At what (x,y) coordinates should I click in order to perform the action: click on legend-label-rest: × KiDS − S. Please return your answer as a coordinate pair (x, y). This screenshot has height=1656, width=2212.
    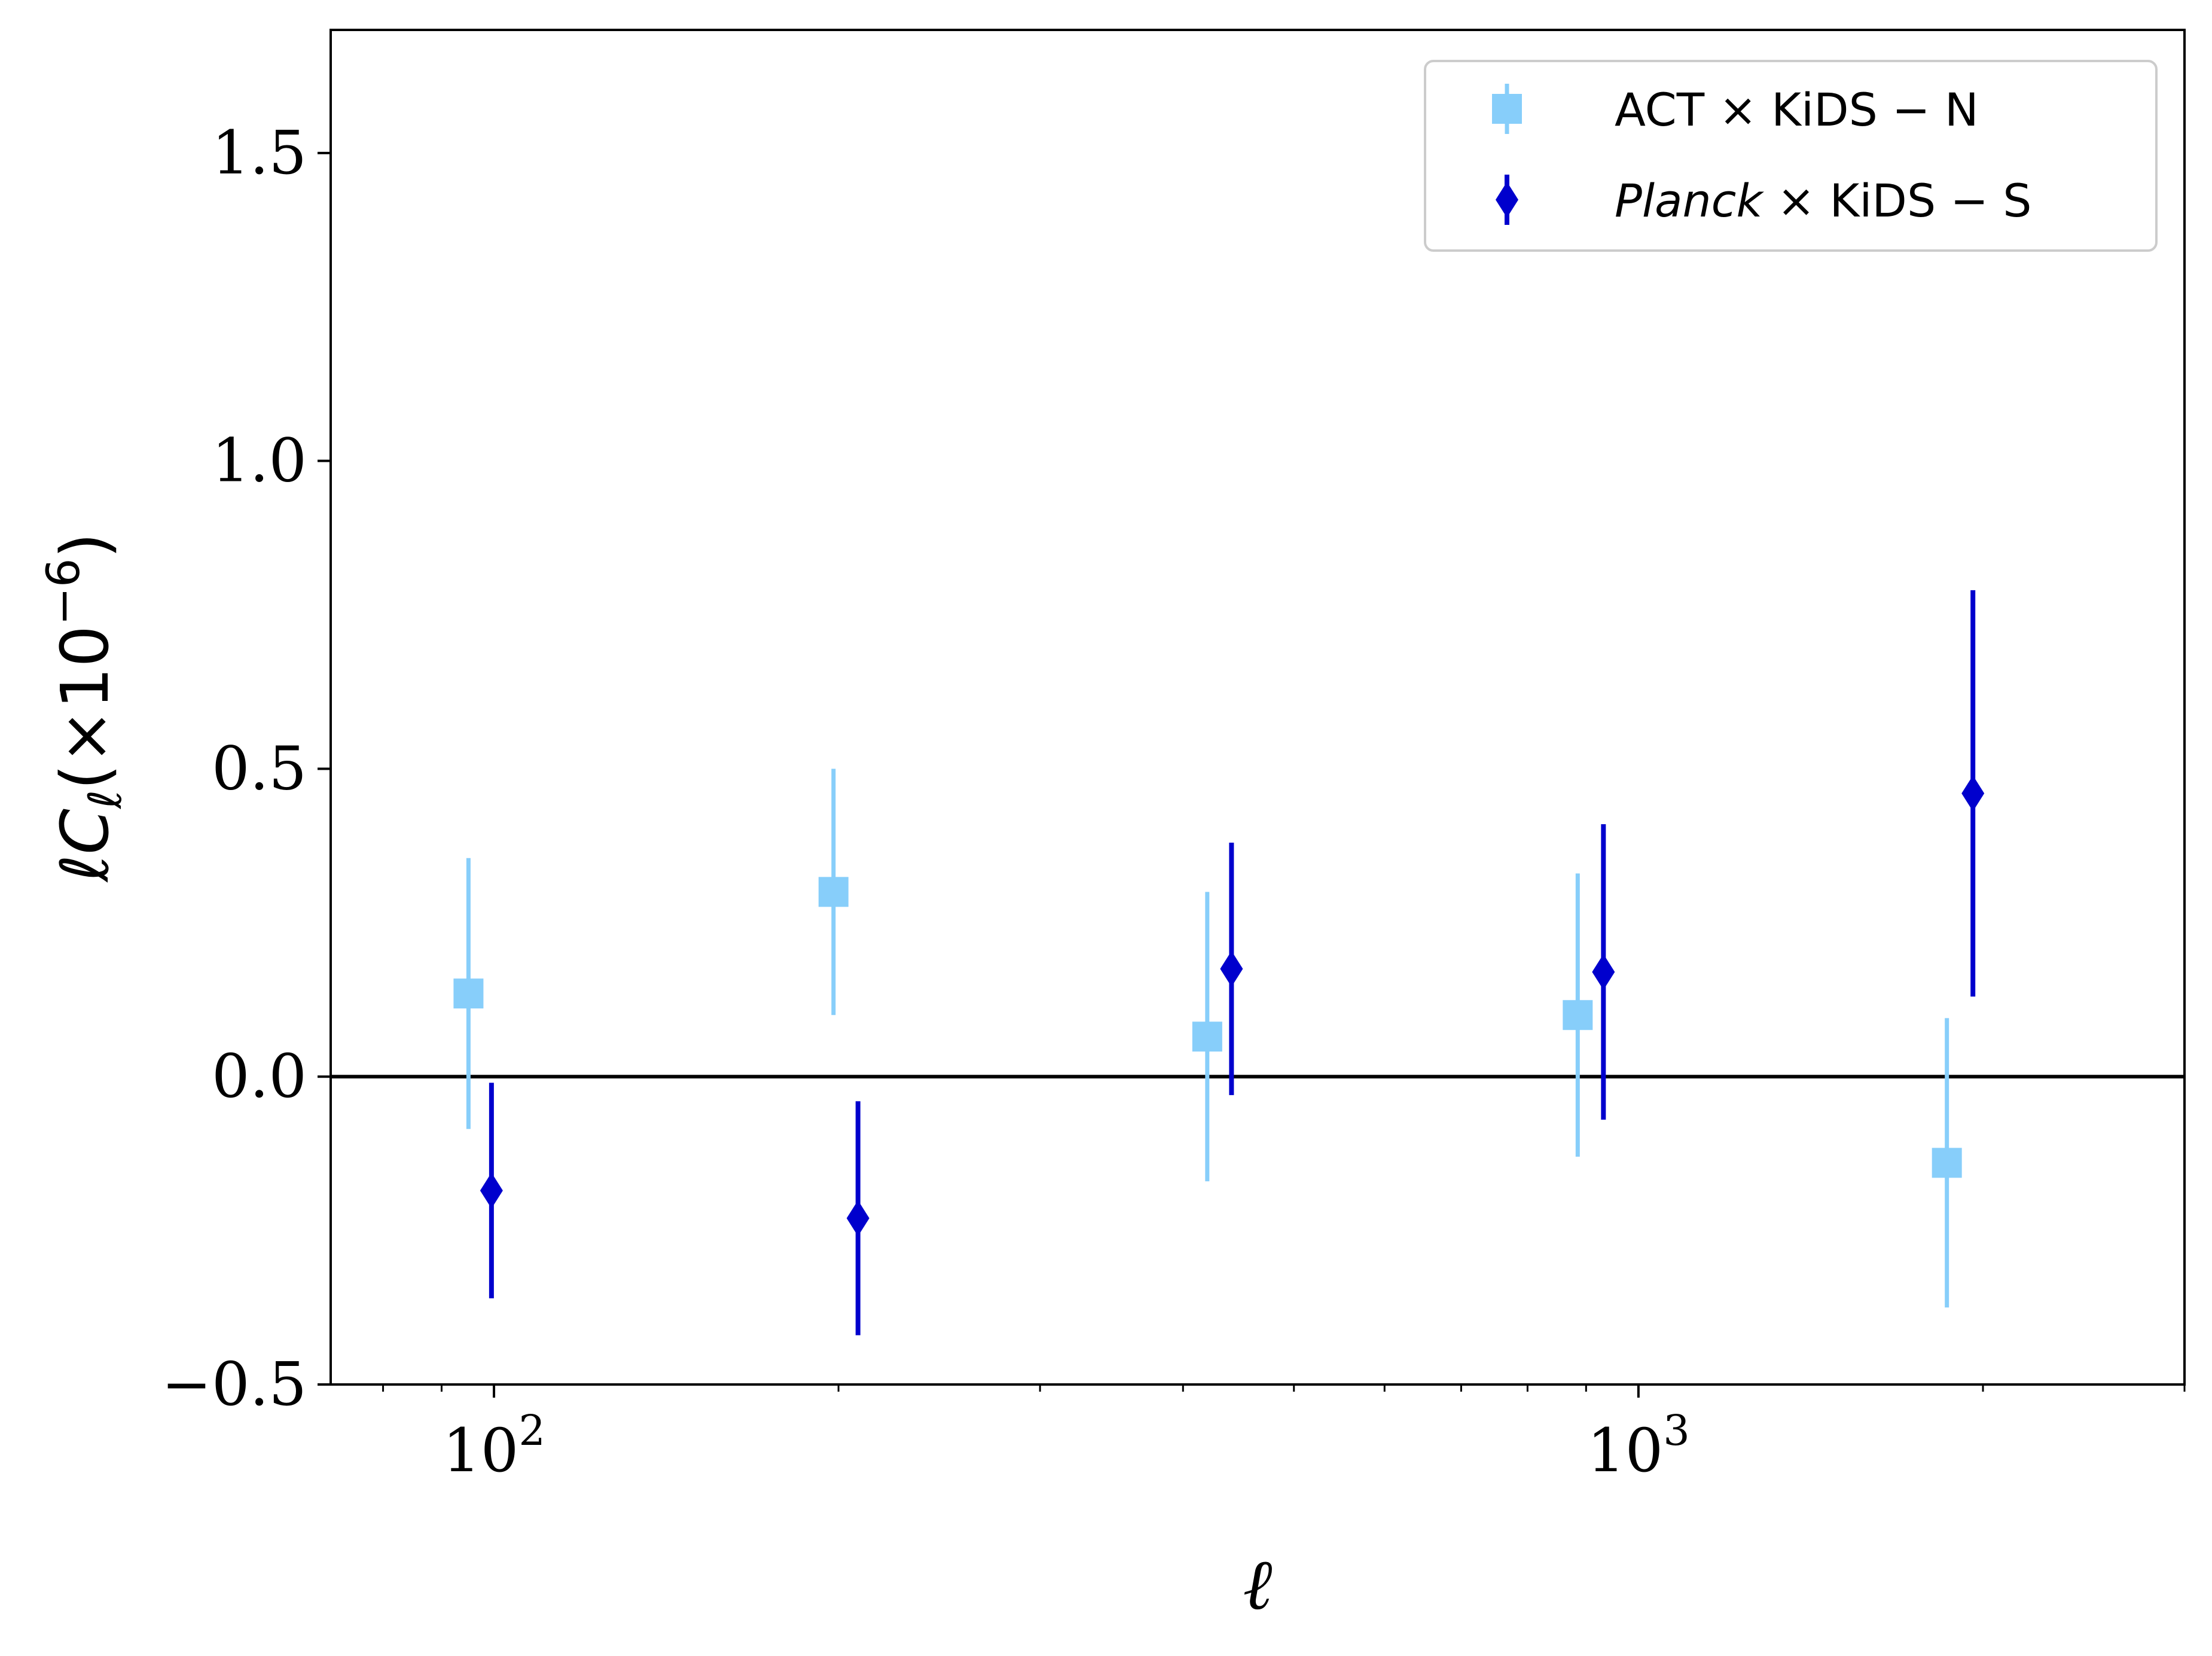
    Looking at the image, I should click on (1896, 200).